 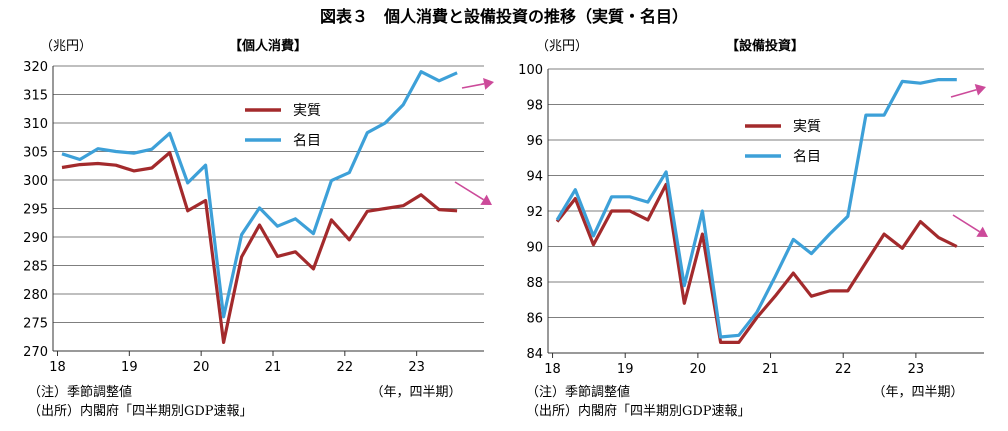 What do you see at coordinates (35, 124) in the screenshot?
I see `y-tick-label: 310` at bounding box center [35, 124].